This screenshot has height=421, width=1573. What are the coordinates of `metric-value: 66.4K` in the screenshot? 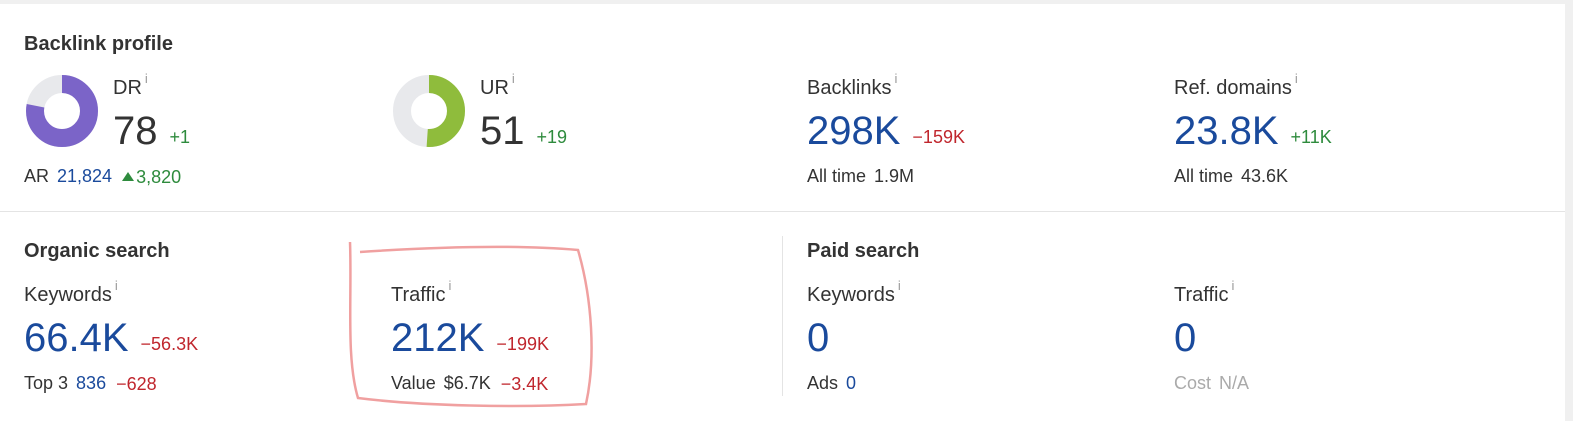 It's located at (76, 338).